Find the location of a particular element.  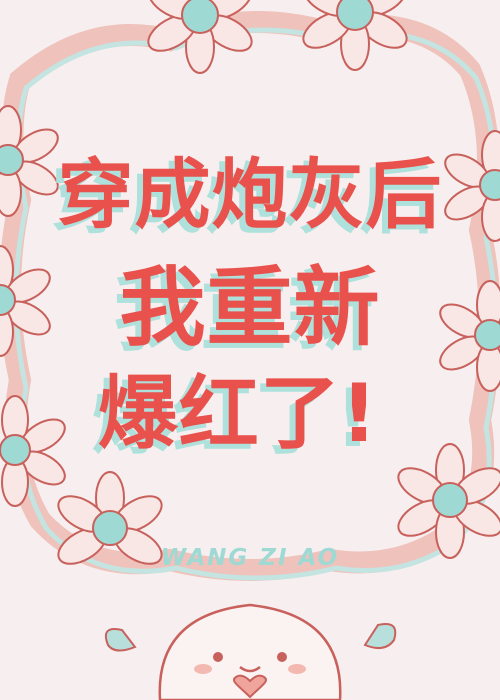

title-line-2: 我重新 我重新 is located at coordinates (250, 309).